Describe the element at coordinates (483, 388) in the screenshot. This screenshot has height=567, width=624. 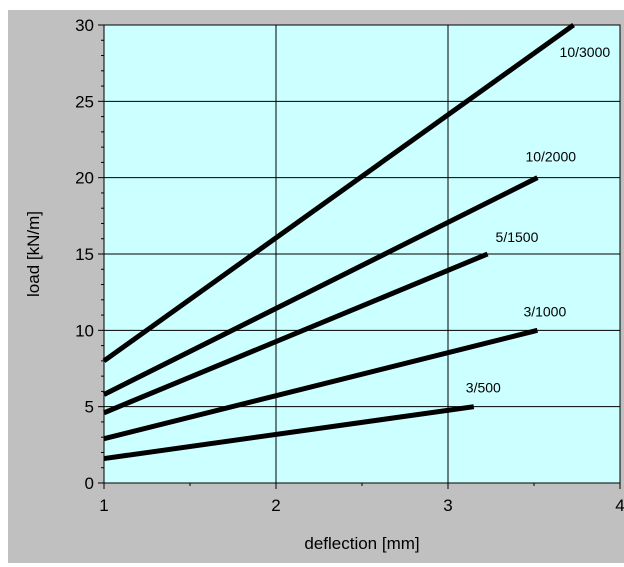
I see `series-label: 3/500` at that location.